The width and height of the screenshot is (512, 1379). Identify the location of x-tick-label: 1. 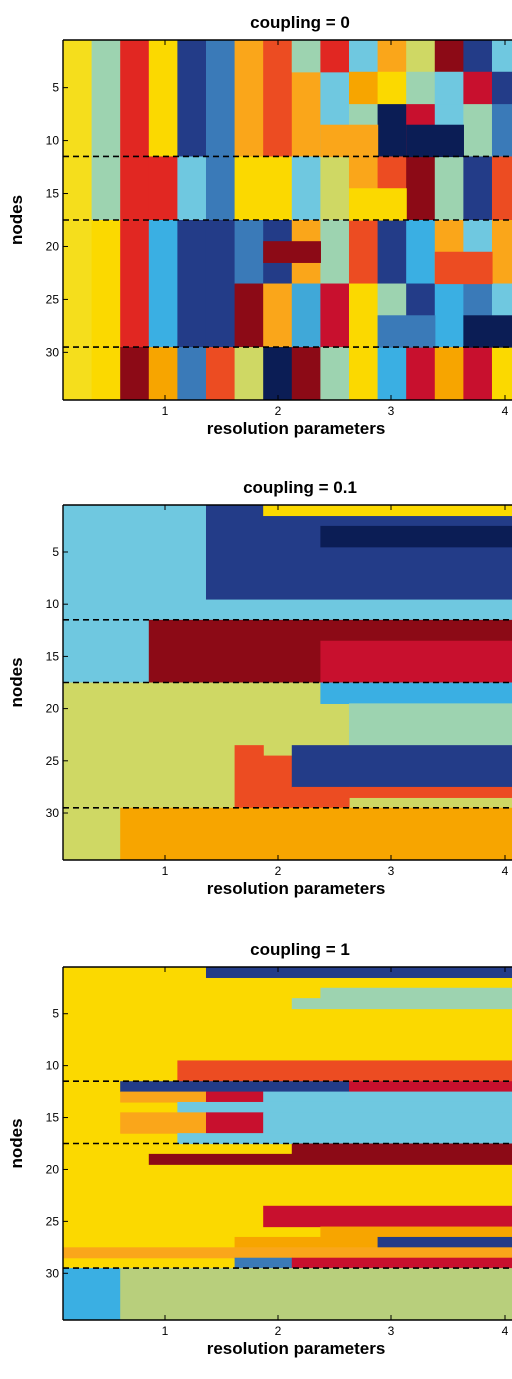
(165, 871).